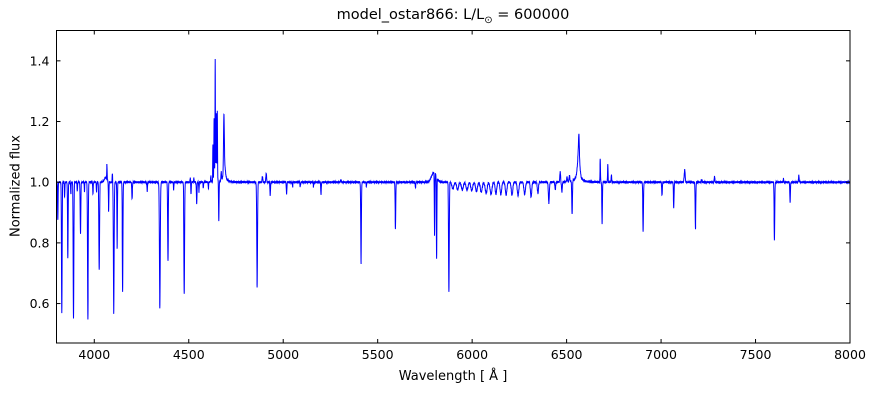 Image resolution: width=880 pixels, height=400 pixels. I want to click on y-tick-label: 1.4, so click(40, 60).